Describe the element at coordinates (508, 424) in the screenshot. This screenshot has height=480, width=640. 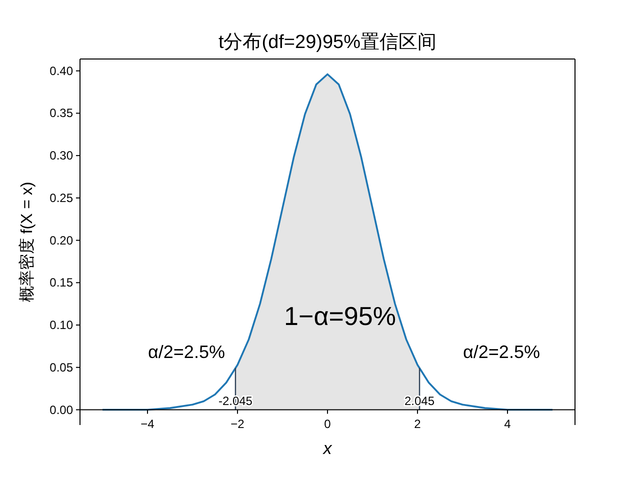
I see `x-tick-label: 4` at that location.